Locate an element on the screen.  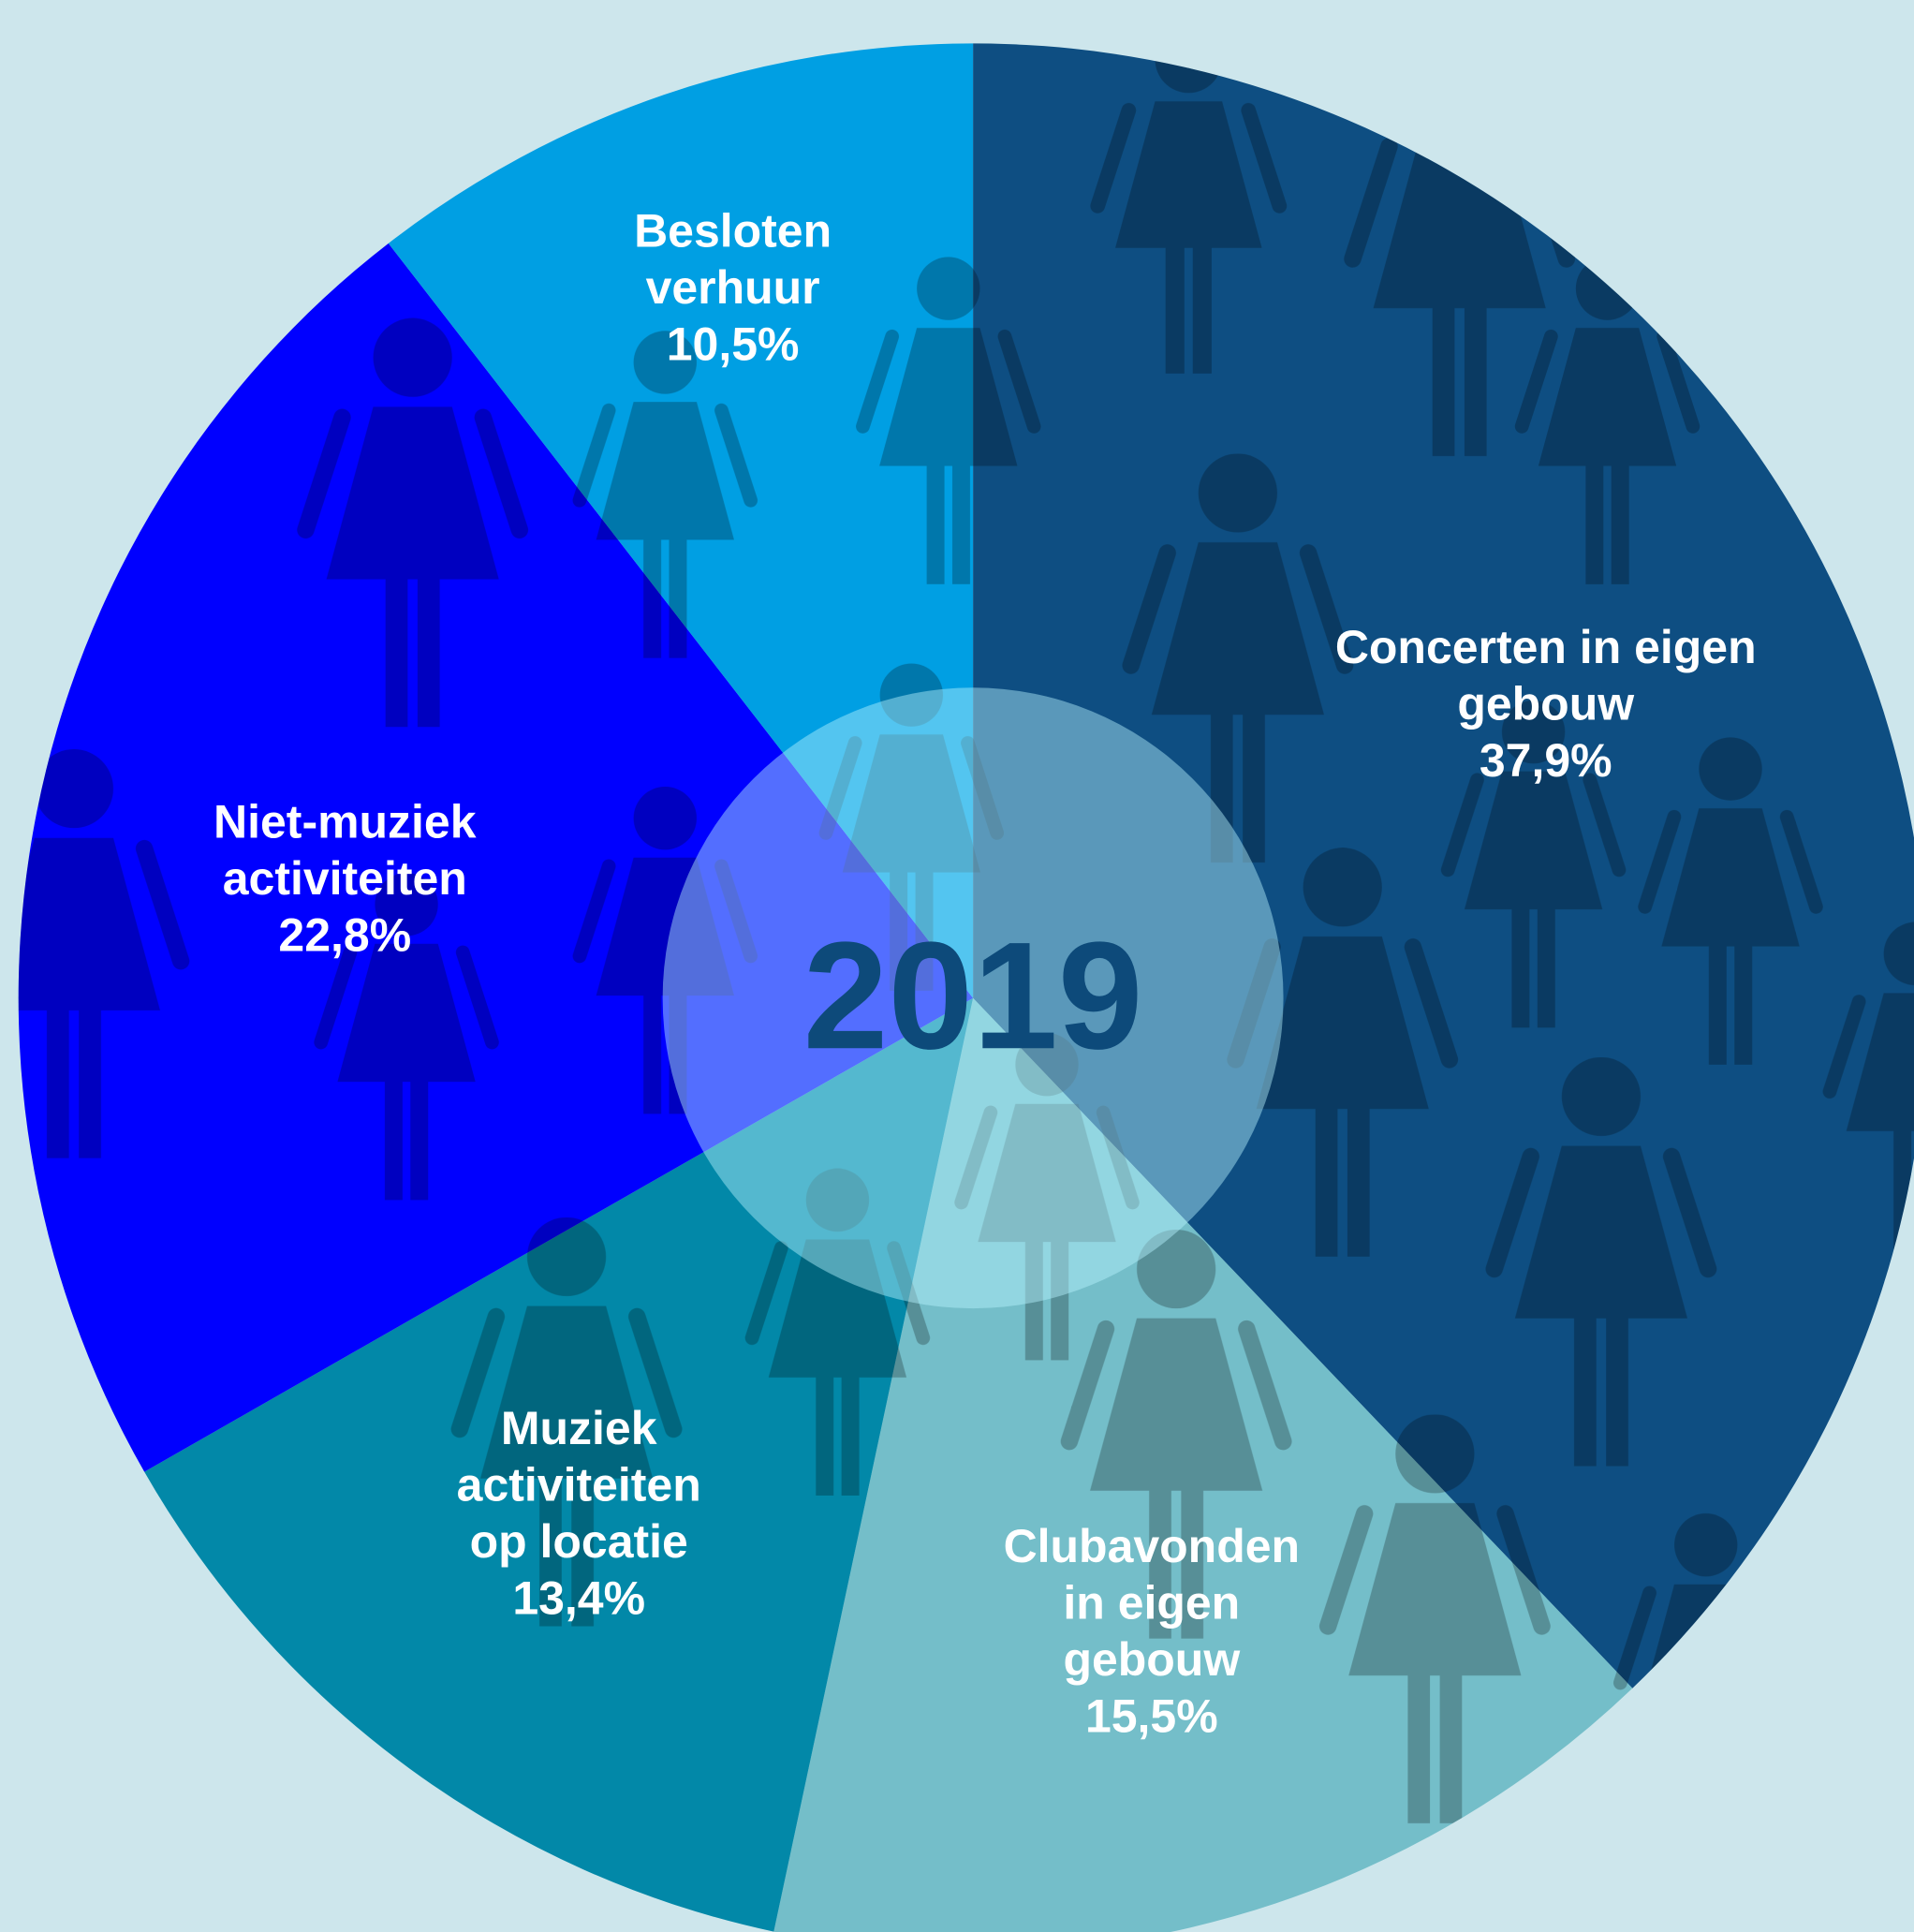
slice-label: Clubavonden in eigen gebouw 15,5% is located at coordinates (1152, 1631).